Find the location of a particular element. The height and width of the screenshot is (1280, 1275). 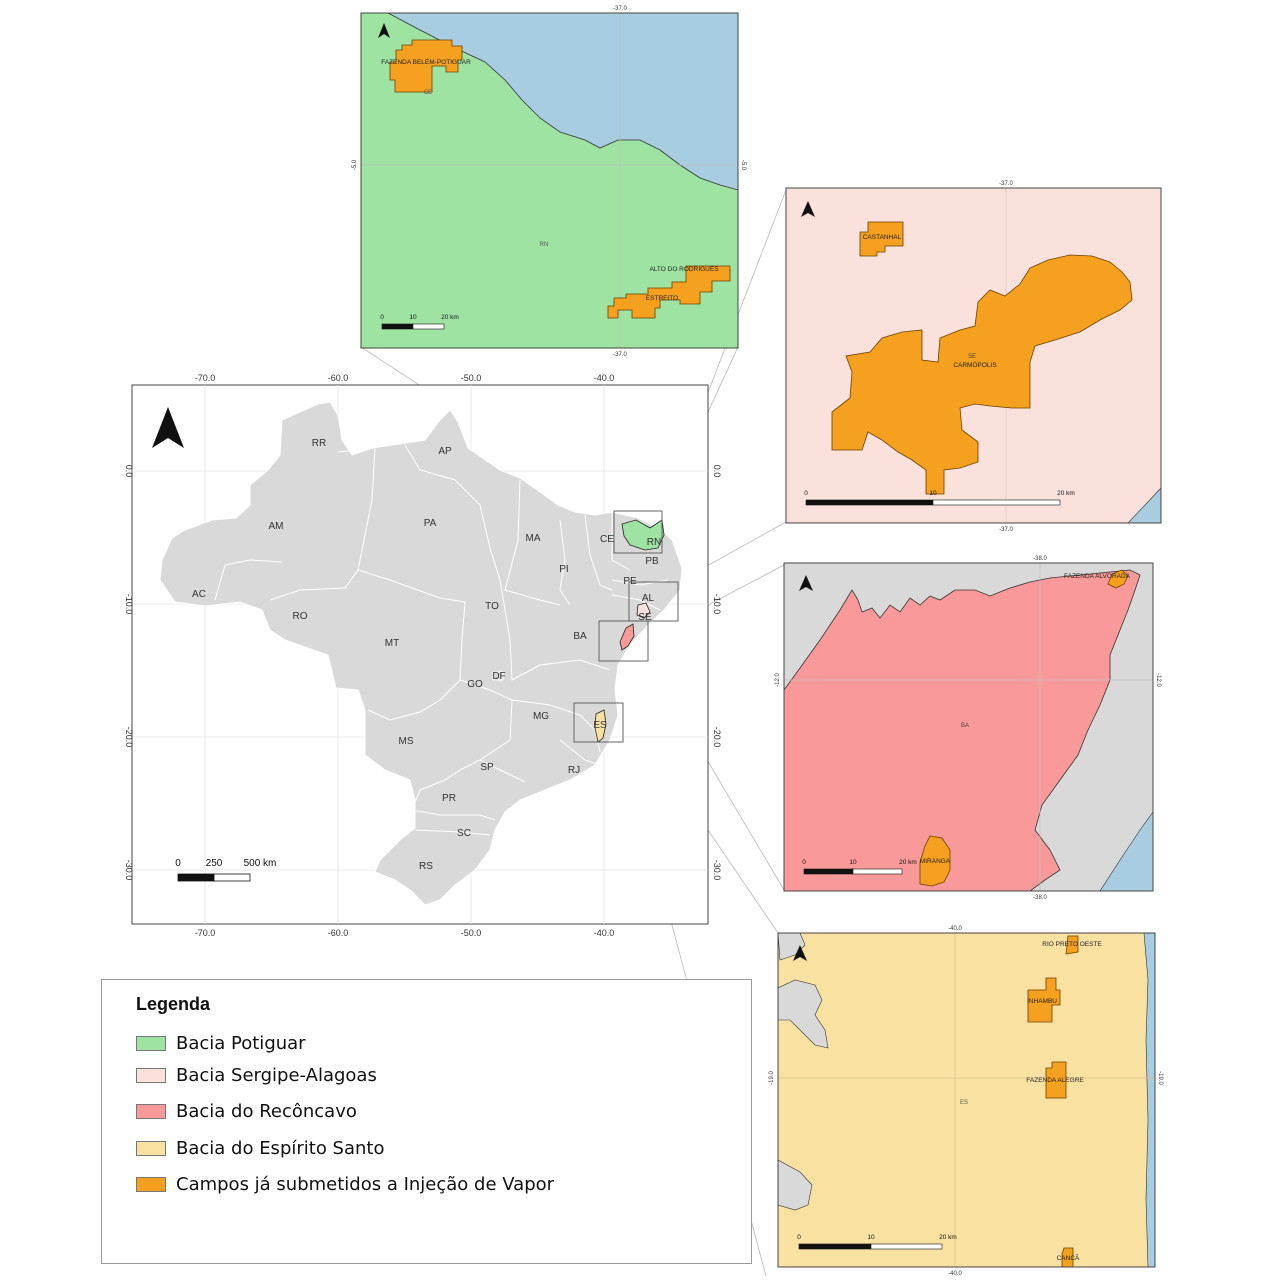

state-label: PB is located at coordinates (652, 561).